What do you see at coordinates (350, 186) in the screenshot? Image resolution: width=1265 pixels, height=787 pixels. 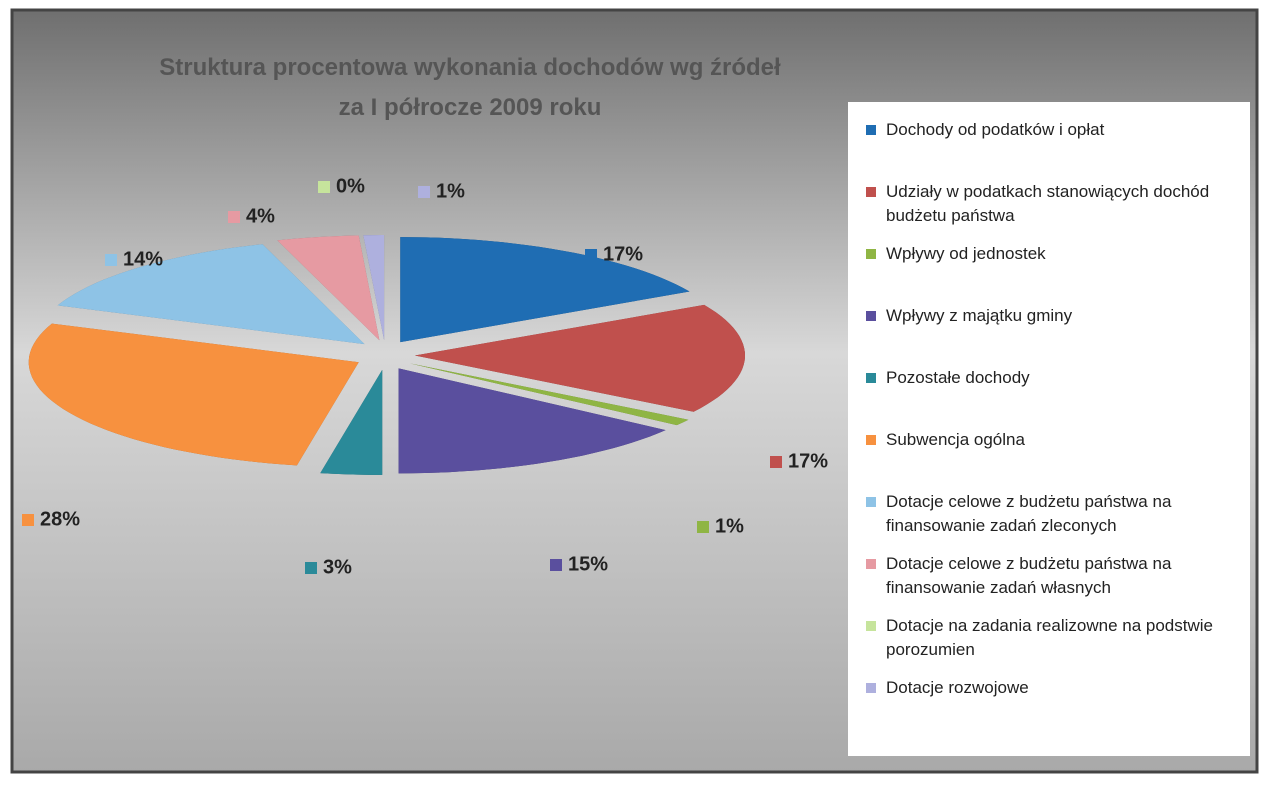 I see `data-label: 0%` at bounding box center [350, 186].